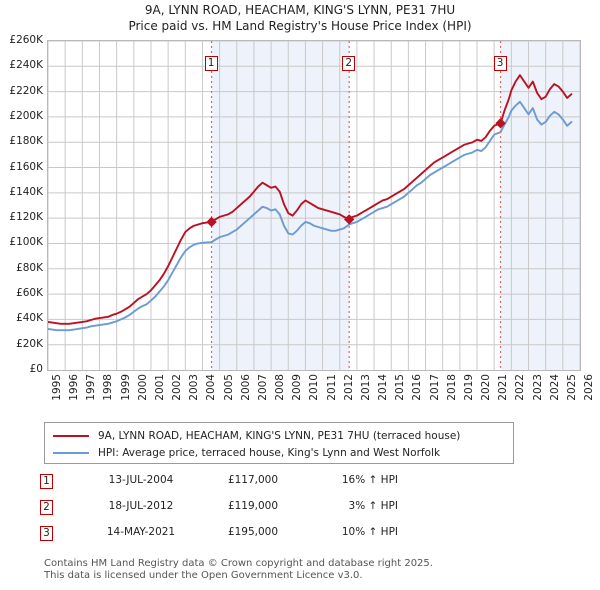 Image resolution: width=600 pixels, height=590 pixels. Describe the element at coordinates (520, 387) in the screenshot. I see `x-axis-tick: 2022` at that location.